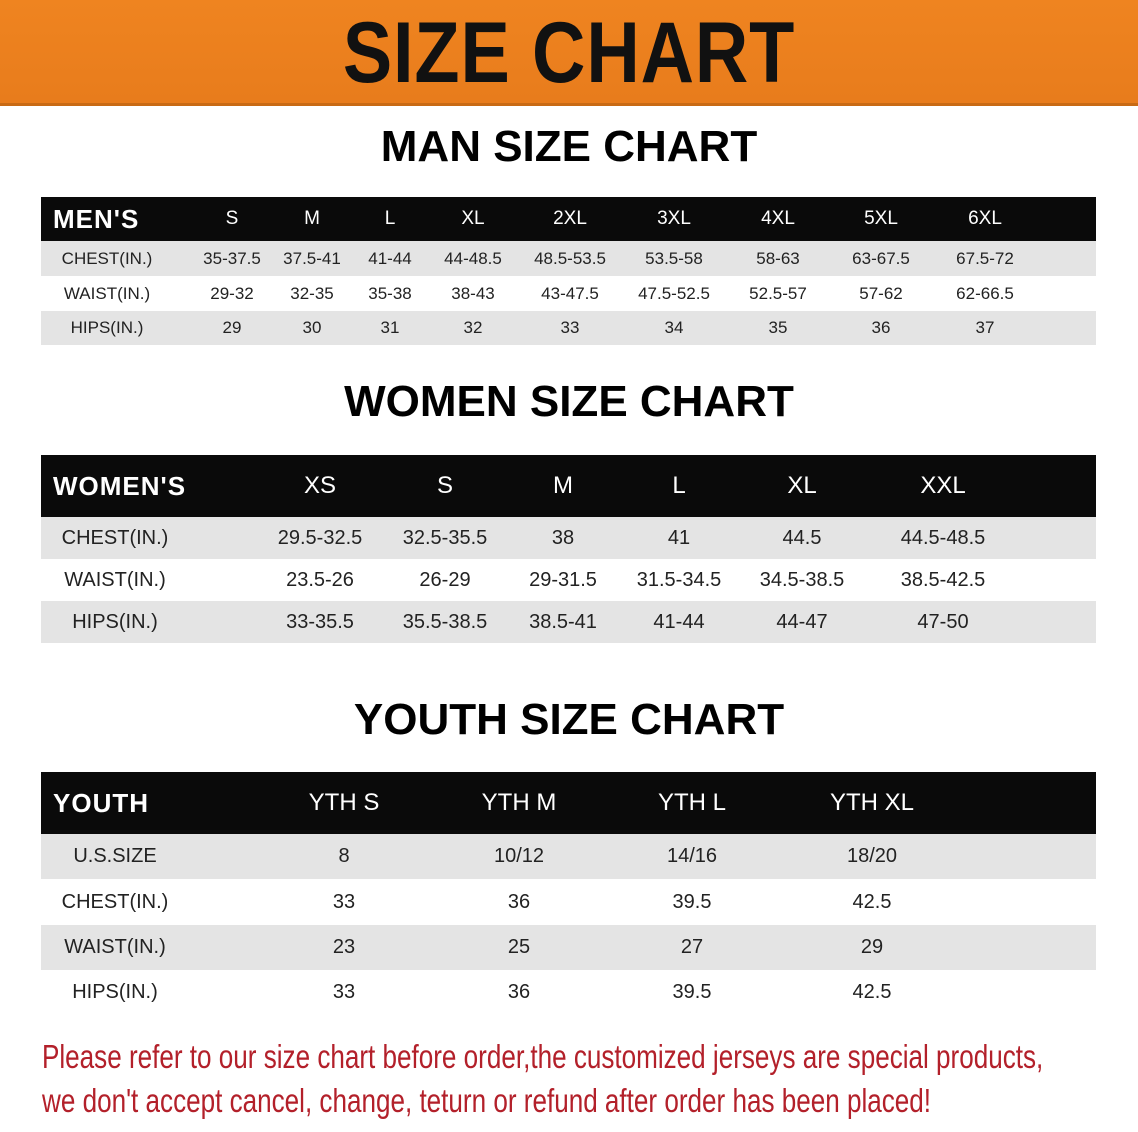 Image resolution: width=1138 pixels, height=1132 pixels. I want to click on measurement-cell: 14/16, so click(692, 856).